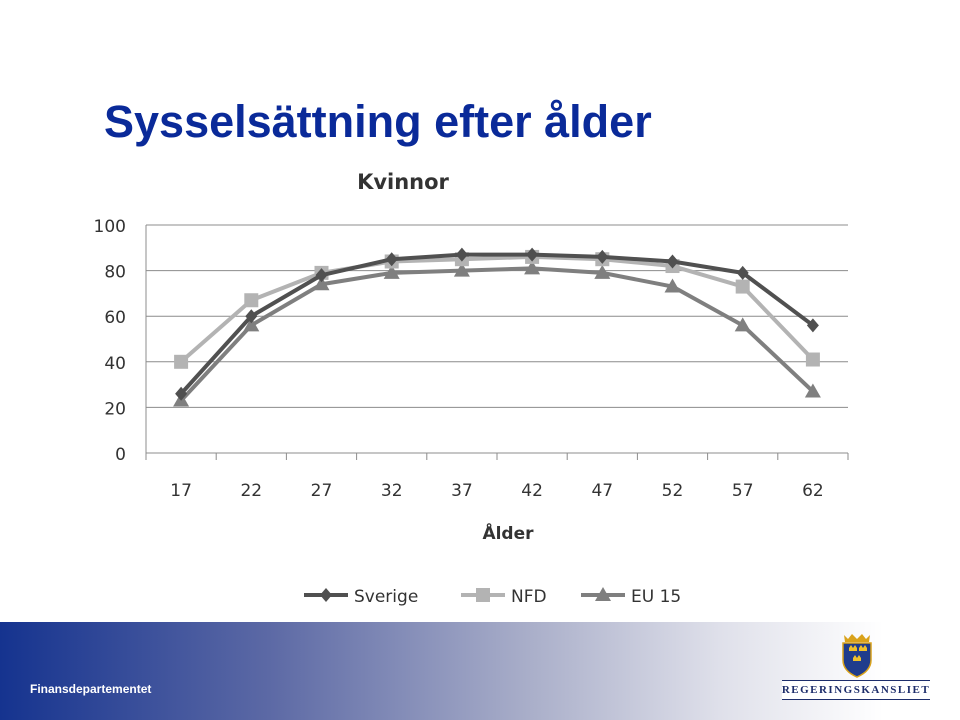  I want to click on slide-title: Sysselsättning efter ålder, so click(378, 121).